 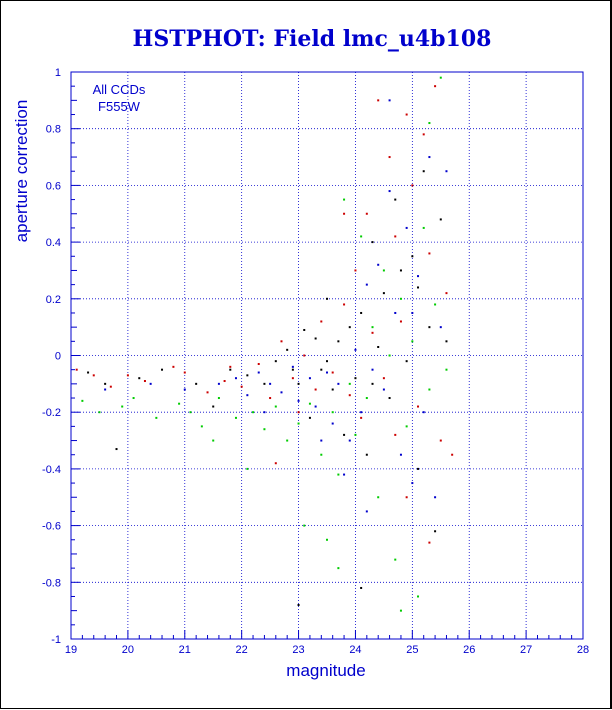 What do you see at coordinates (298, 650) in the screenshot?
I see `x-tick-label: 23` at bounding box center [298, 650].